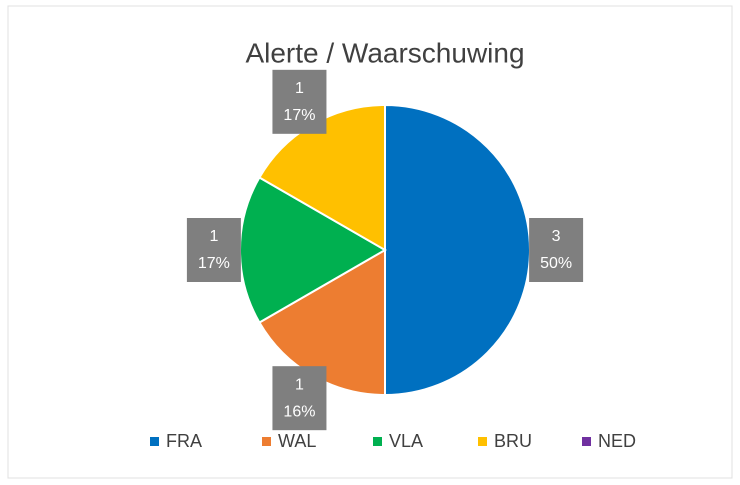 The height and width of the screenshot is (485, 740). I want to click on legend-label: BRU, so click(513, 441).